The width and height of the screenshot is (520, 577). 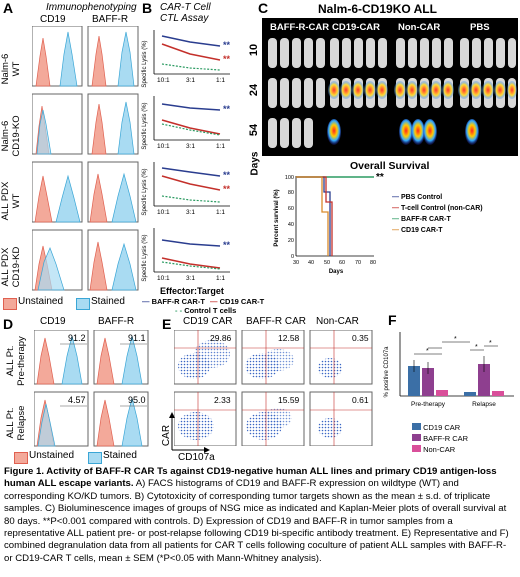 I want to click on panel-a-histograms, so click(x=85, y=158).